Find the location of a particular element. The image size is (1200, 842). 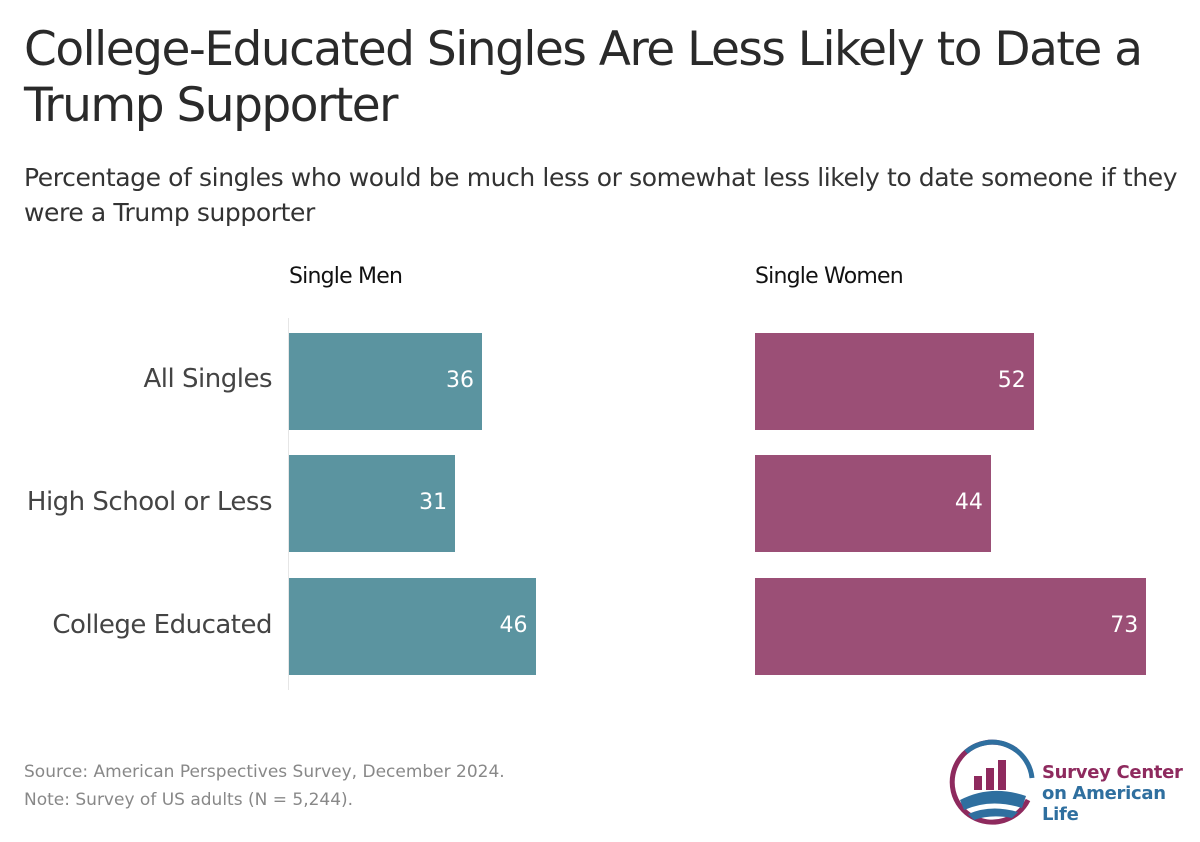

data-label: 36 is located at coordinates (459, 380).